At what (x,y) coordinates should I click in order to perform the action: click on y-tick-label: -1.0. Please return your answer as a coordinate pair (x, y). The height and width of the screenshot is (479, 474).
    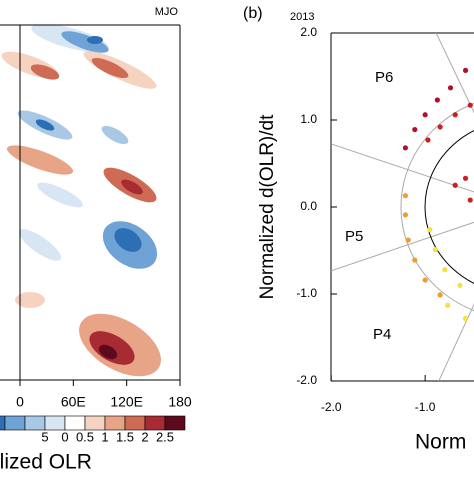
    Looking at the image, I should click on (306, 293).